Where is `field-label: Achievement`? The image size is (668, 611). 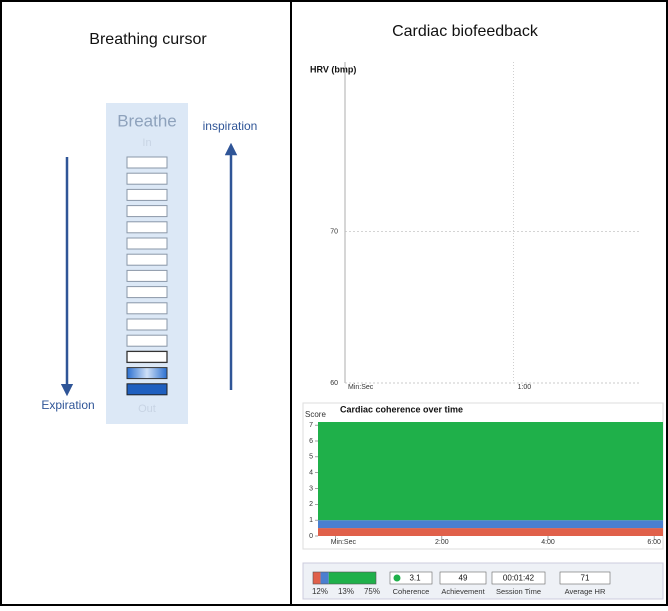
field-label: Achievement is located at coordinates (463, 591).